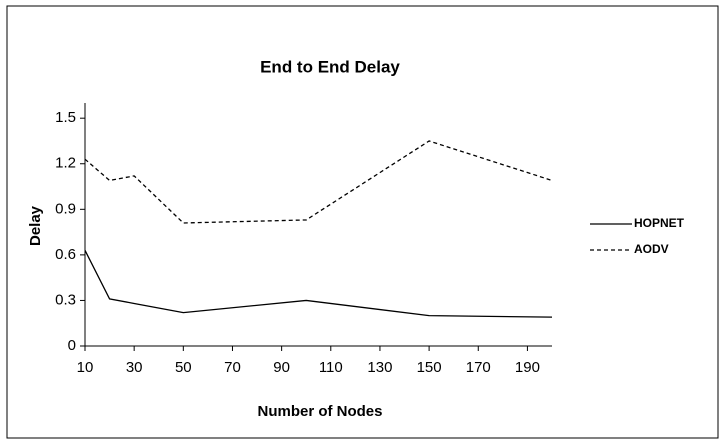 The width and height of the screenshot is (723, 444). I want to click on y-tick-label: 1.2, so click(65, 163).